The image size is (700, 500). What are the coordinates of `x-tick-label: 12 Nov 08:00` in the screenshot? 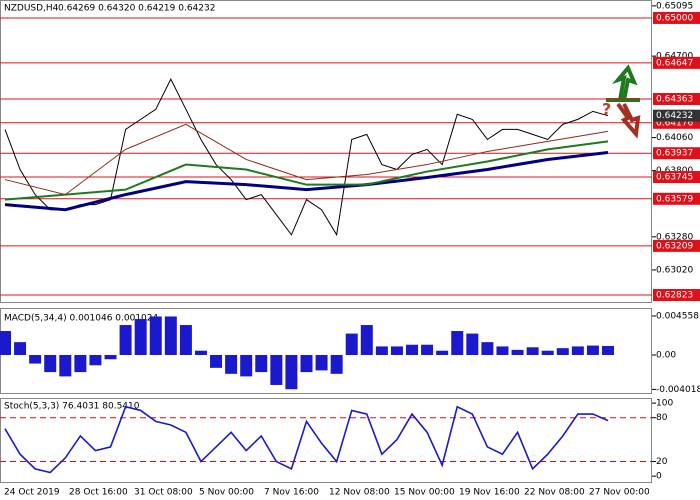 It's located at (359, 493).